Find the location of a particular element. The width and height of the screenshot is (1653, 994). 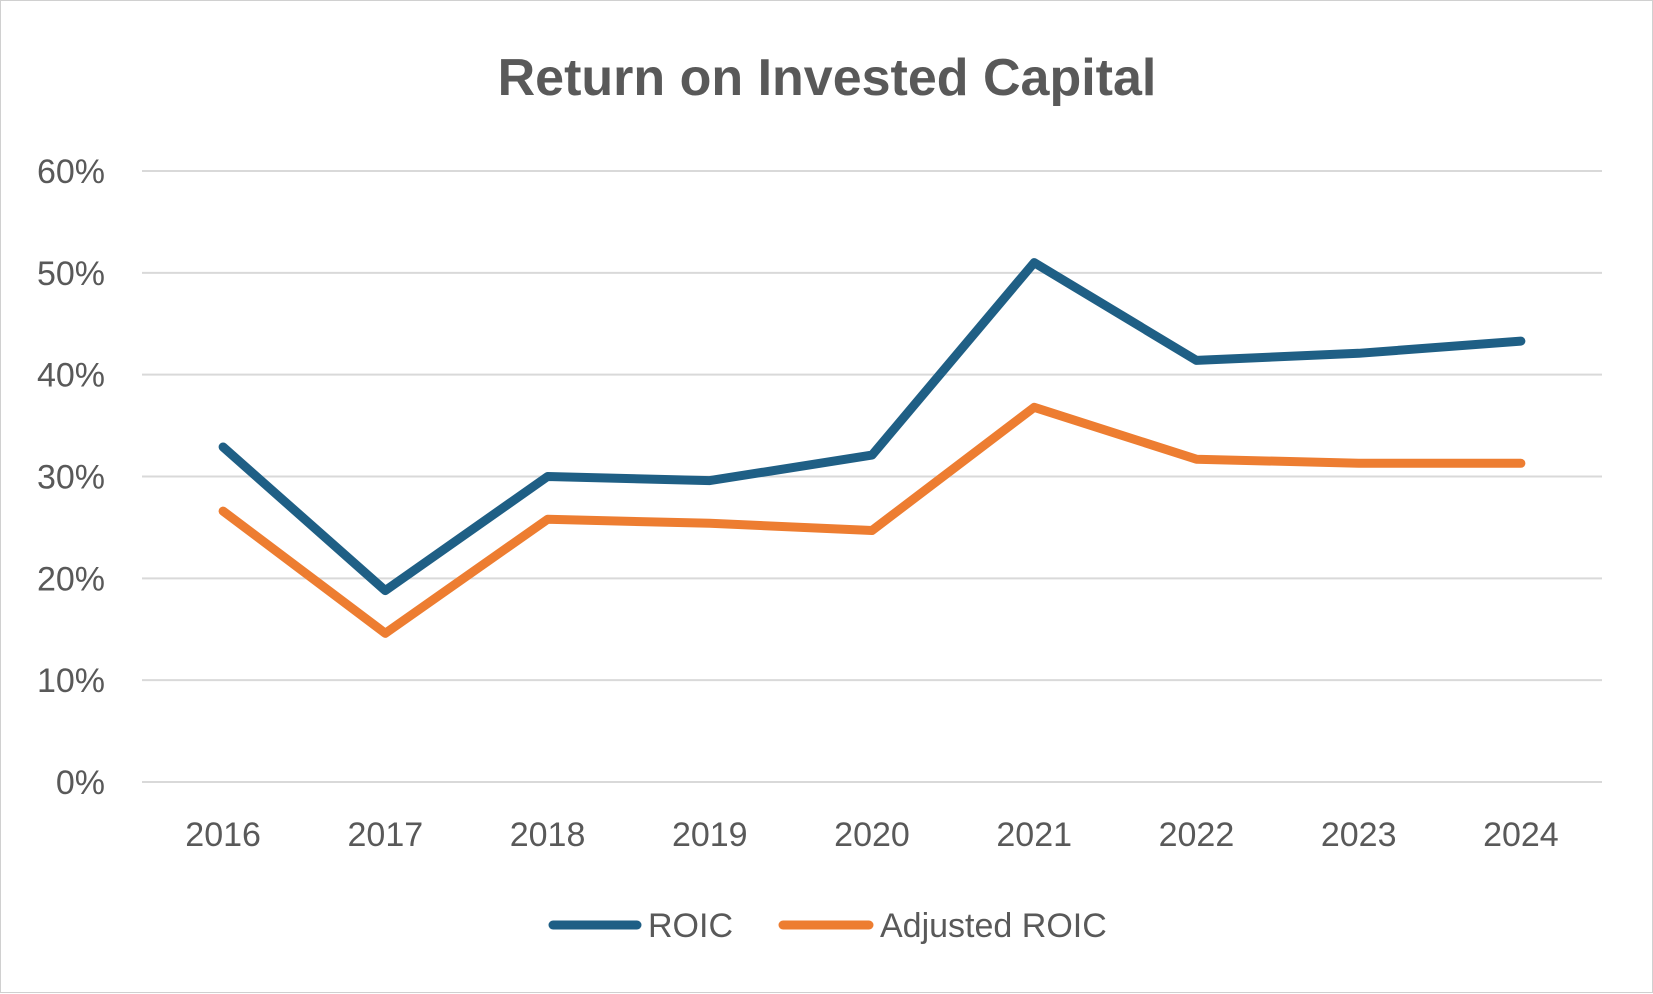

y-axis-ticks: 0% 10% 20% 30% 40% 50% 60% is located at coordinates (71, 477).